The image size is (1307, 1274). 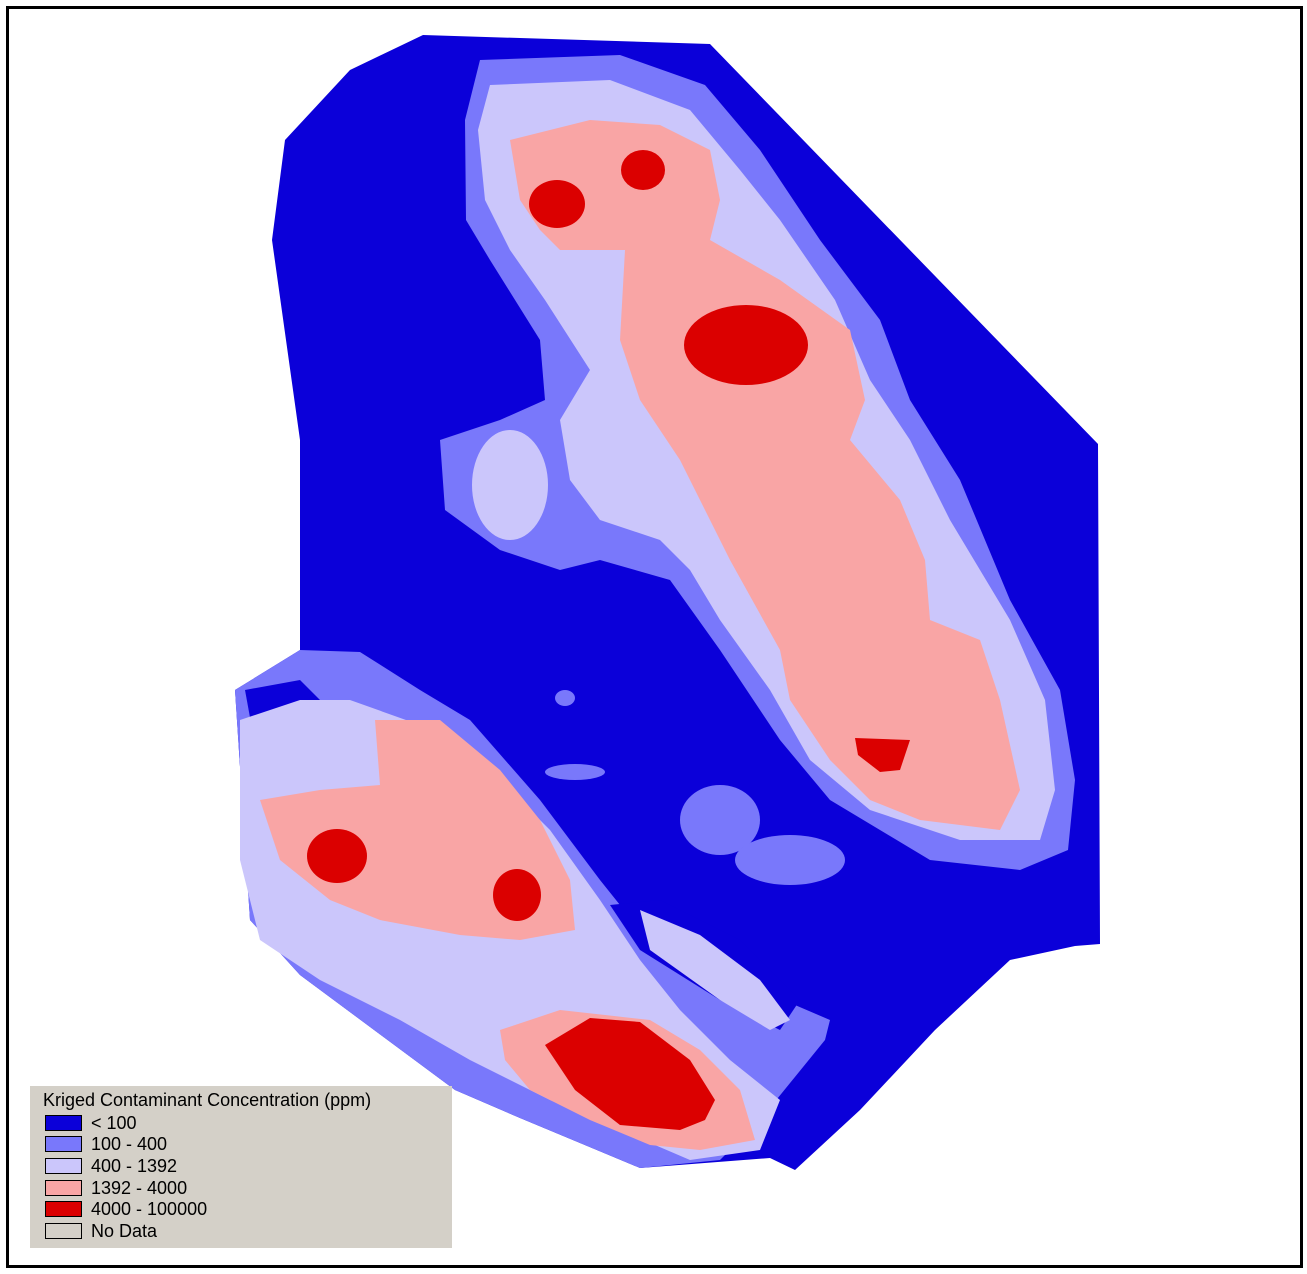 I want to click on legend-title: Kriged Contaminant Concentration (ppm), so click(x=207, y=1100).